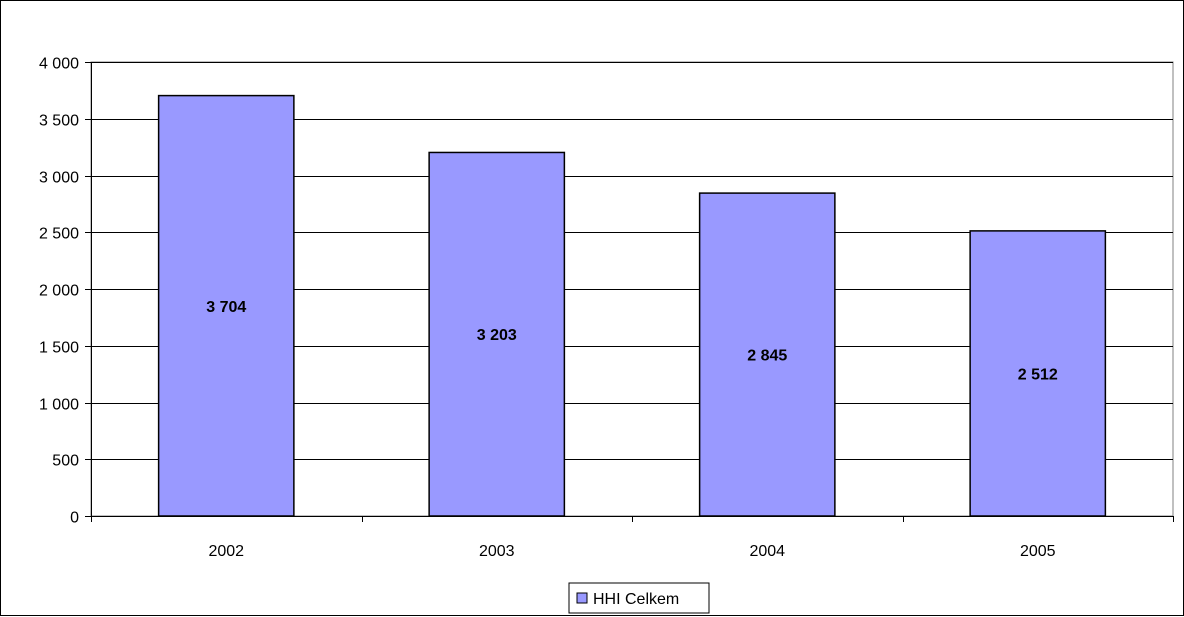 The width and height of the screenshot is (1184, 617). Describe the element at coordinates (1038, 551) in the screenshot. I see `x-tick-label: 2005` at that location.